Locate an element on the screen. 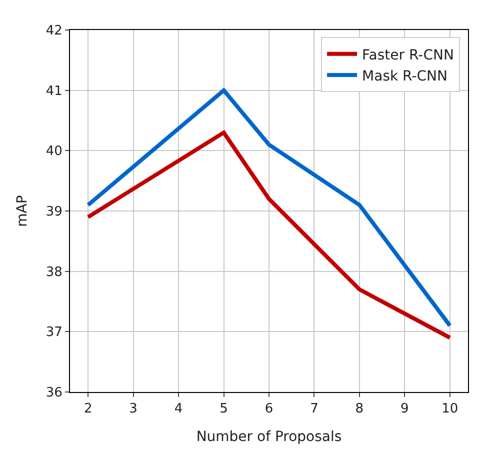  legend-label: Faster R-CNN is located at coordinates (408, 55).